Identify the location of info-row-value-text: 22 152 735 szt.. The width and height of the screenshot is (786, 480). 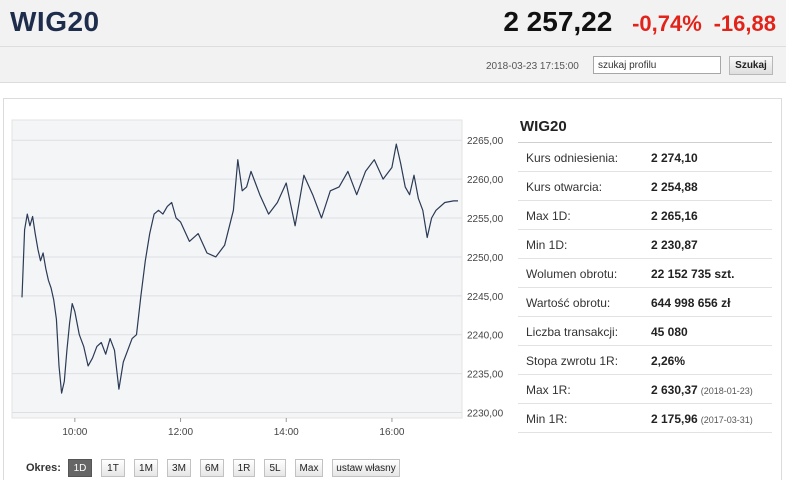
(693, 274).